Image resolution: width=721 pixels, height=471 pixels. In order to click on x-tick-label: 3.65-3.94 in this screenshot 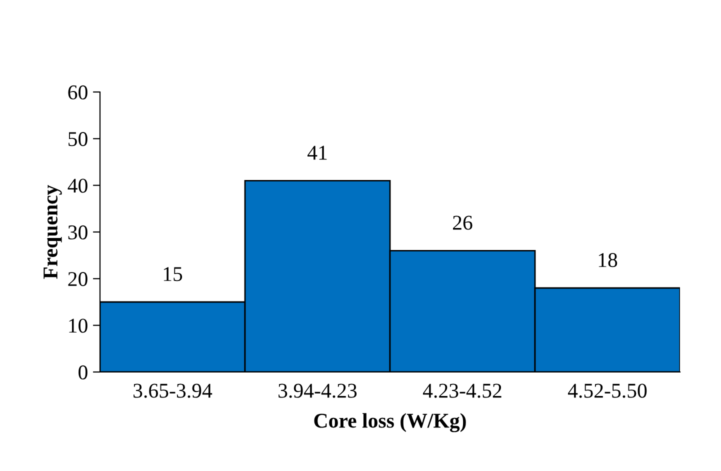, I will do `click(173, 391)`.